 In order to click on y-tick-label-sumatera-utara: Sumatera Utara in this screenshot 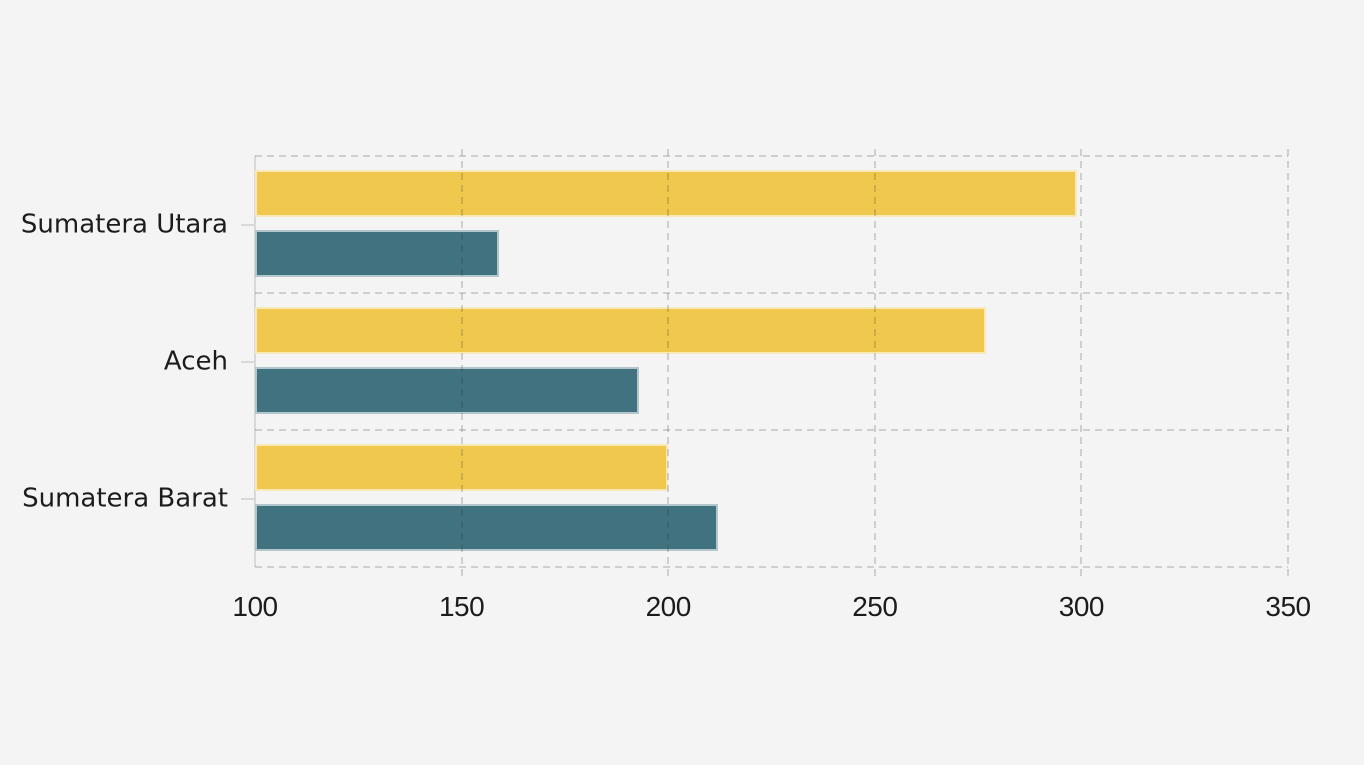, I will do `click(124, 224)`.